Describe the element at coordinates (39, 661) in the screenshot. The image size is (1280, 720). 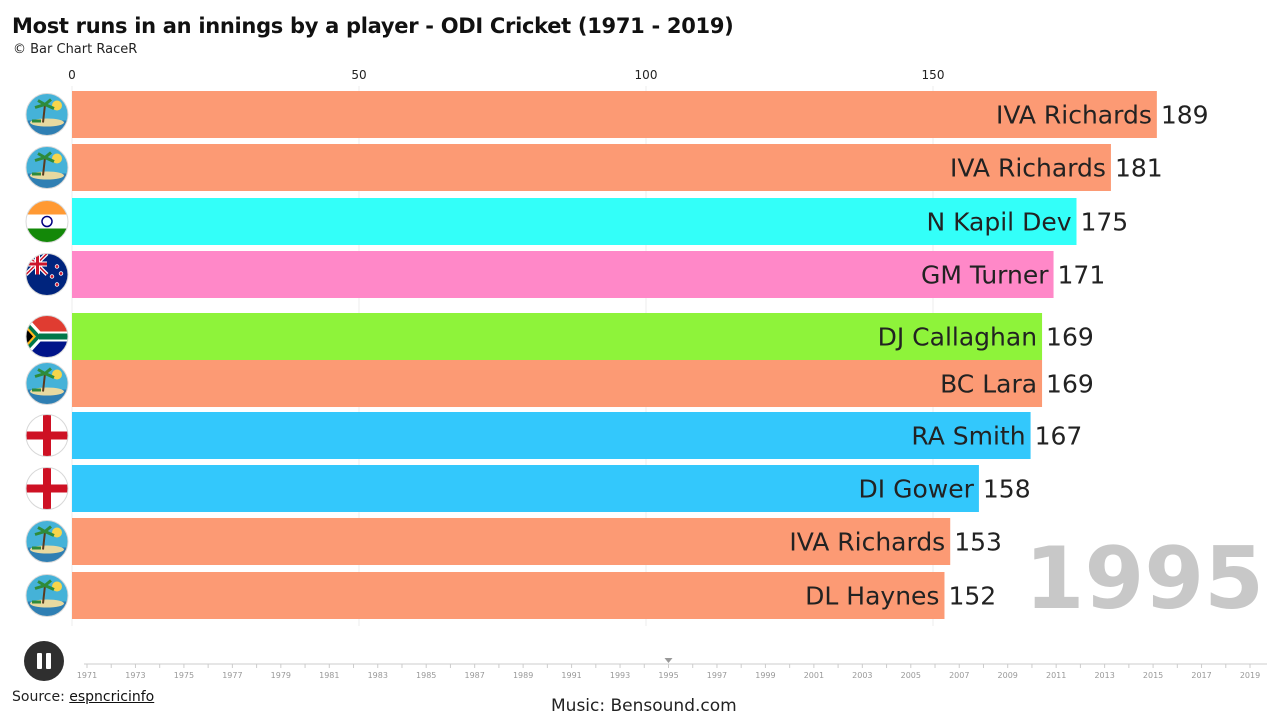
I see `pause-icon` at that location.